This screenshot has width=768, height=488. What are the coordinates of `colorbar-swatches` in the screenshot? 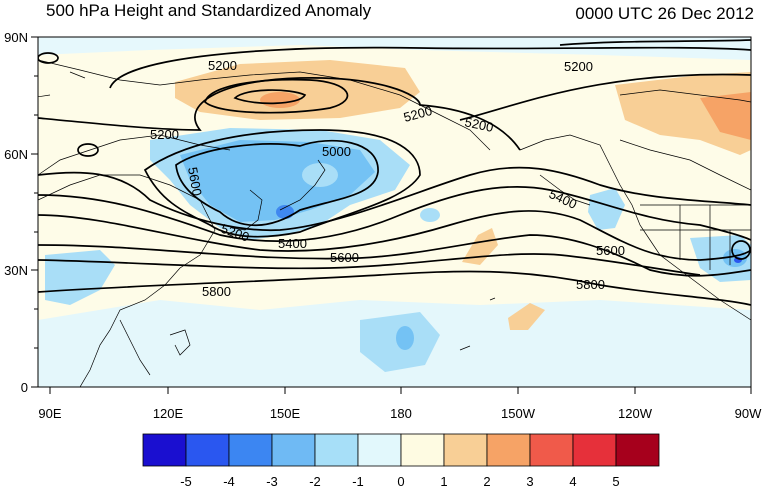 It's located at (401, 450).